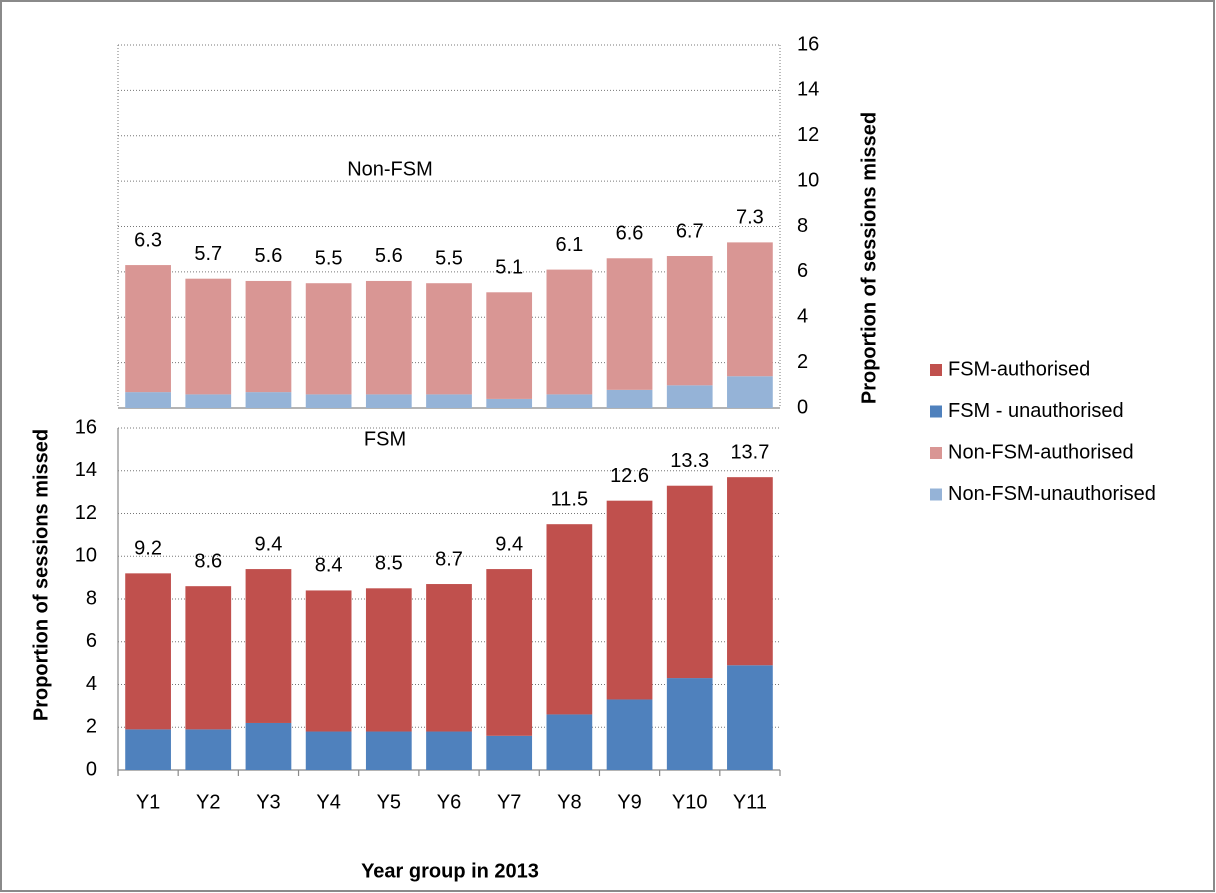  What do you see at coordinates (802, 226) in the screenshot?
I see `y2-tick-label: 8` at bounding box center [802, 226].